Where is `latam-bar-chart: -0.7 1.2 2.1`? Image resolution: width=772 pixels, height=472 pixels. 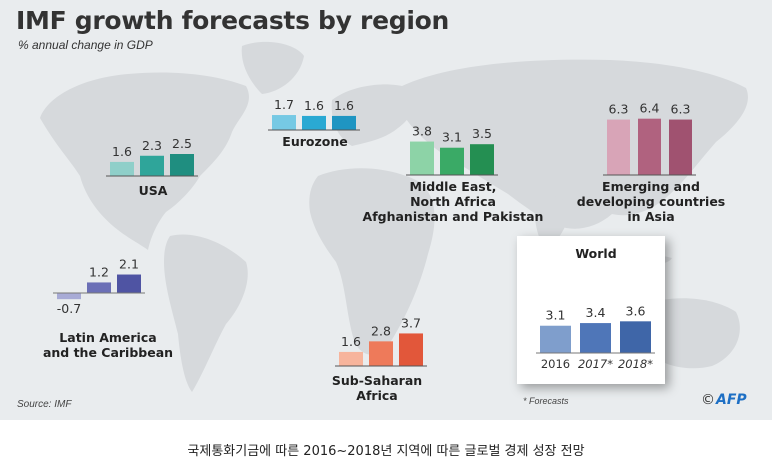
latam-bar-chart: -0.7 1.2 2.1 is located at coordinates (99, 286).